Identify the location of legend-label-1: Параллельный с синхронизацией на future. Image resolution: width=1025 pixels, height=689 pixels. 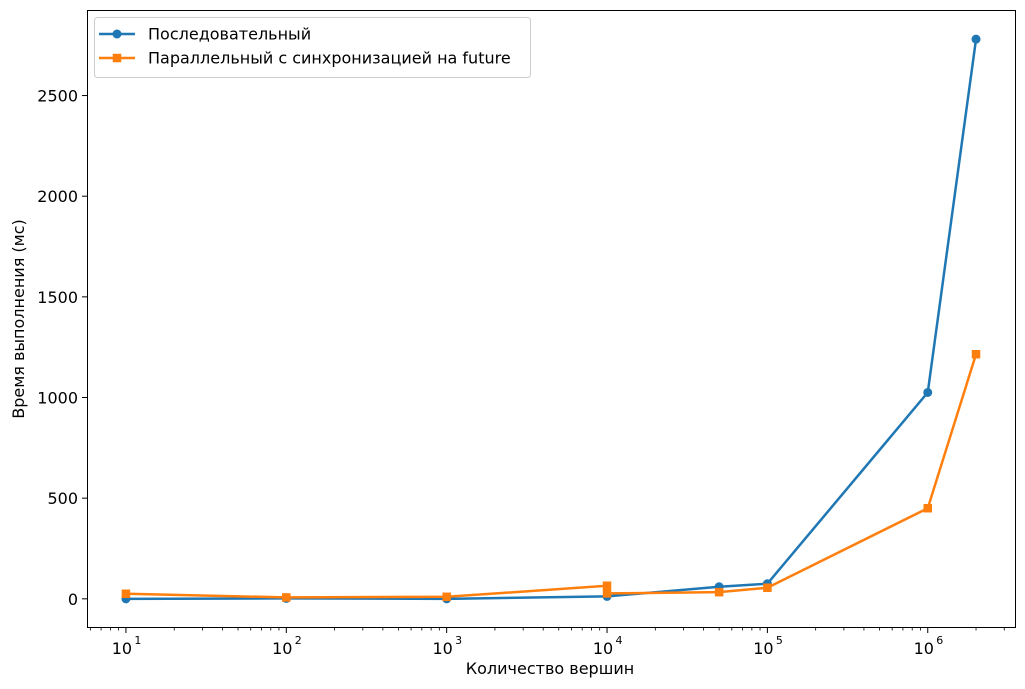
(329, 58).